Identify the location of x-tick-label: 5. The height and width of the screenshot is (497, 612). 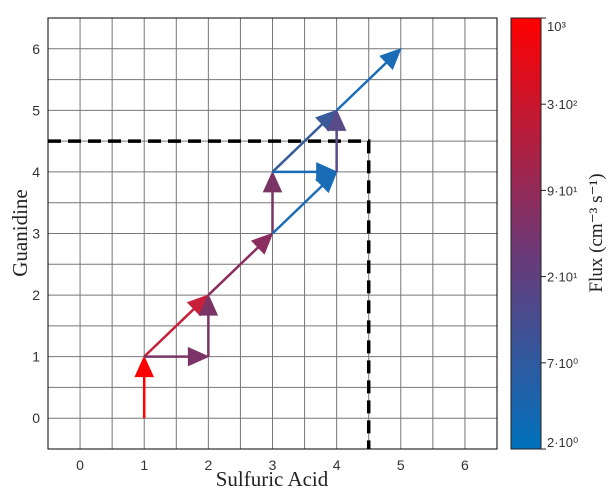
(401, 465).